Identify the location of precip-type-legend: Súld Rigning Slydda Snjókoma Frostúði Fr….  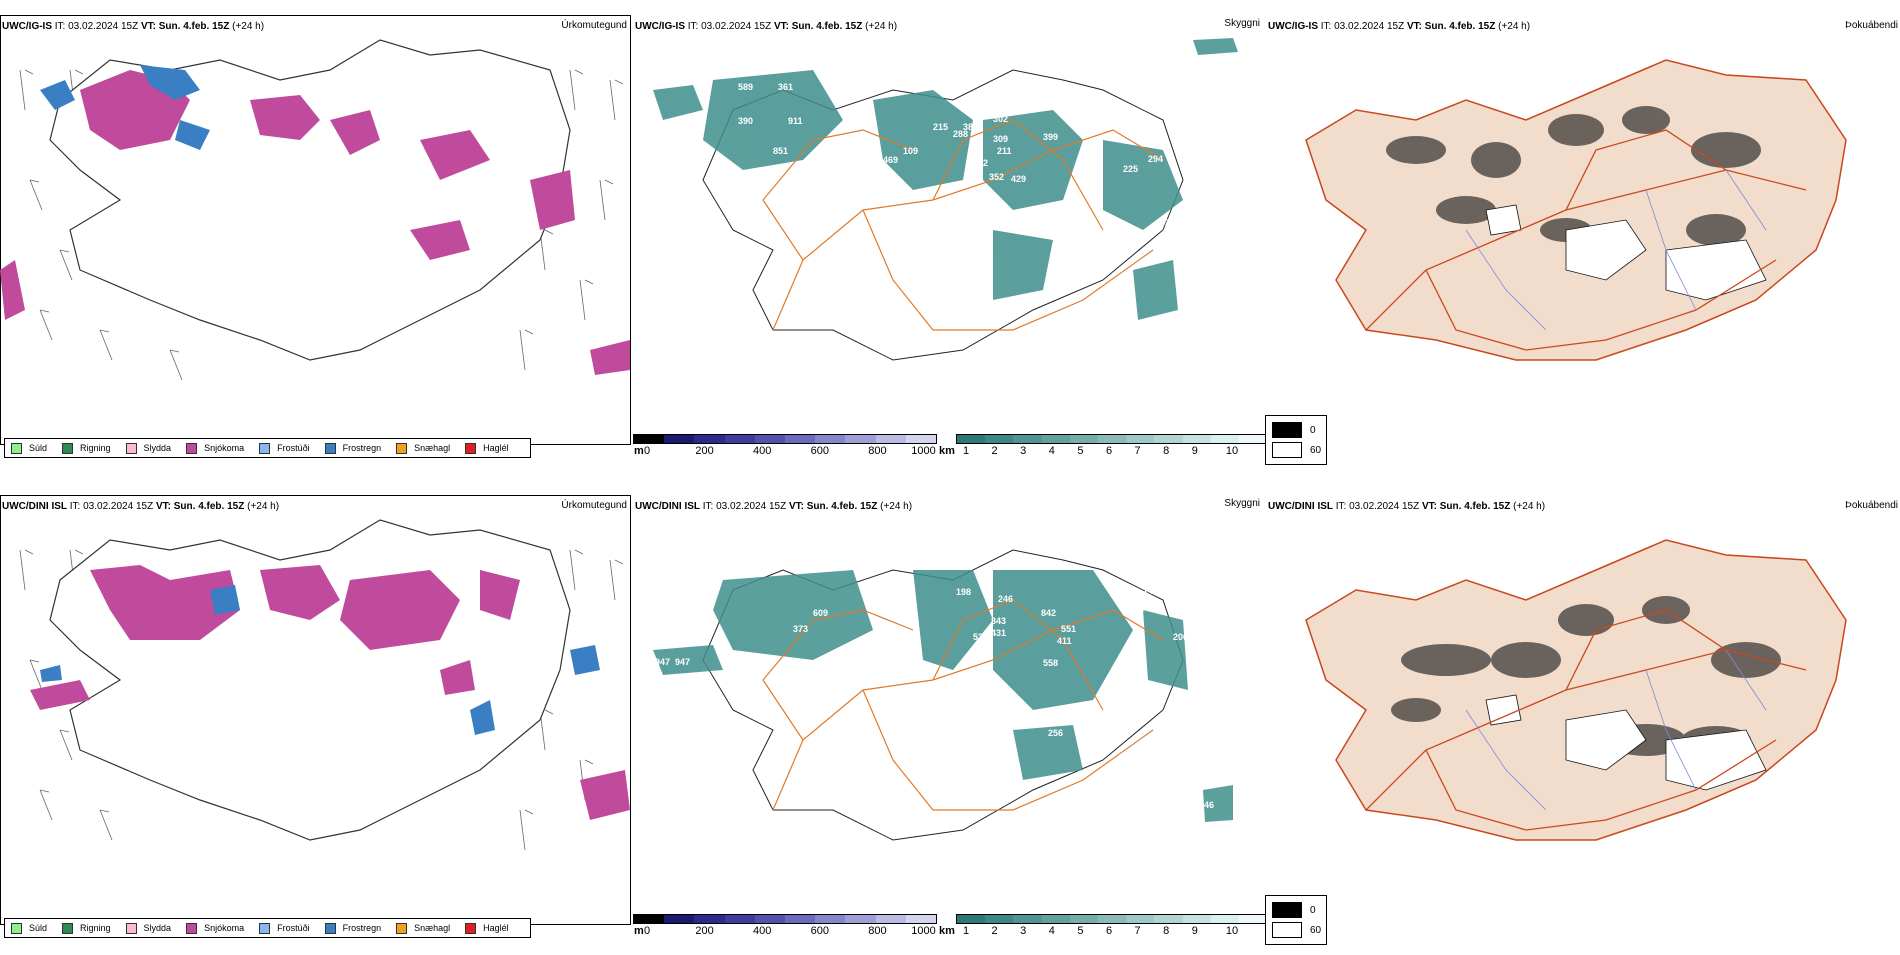
(267, 928).